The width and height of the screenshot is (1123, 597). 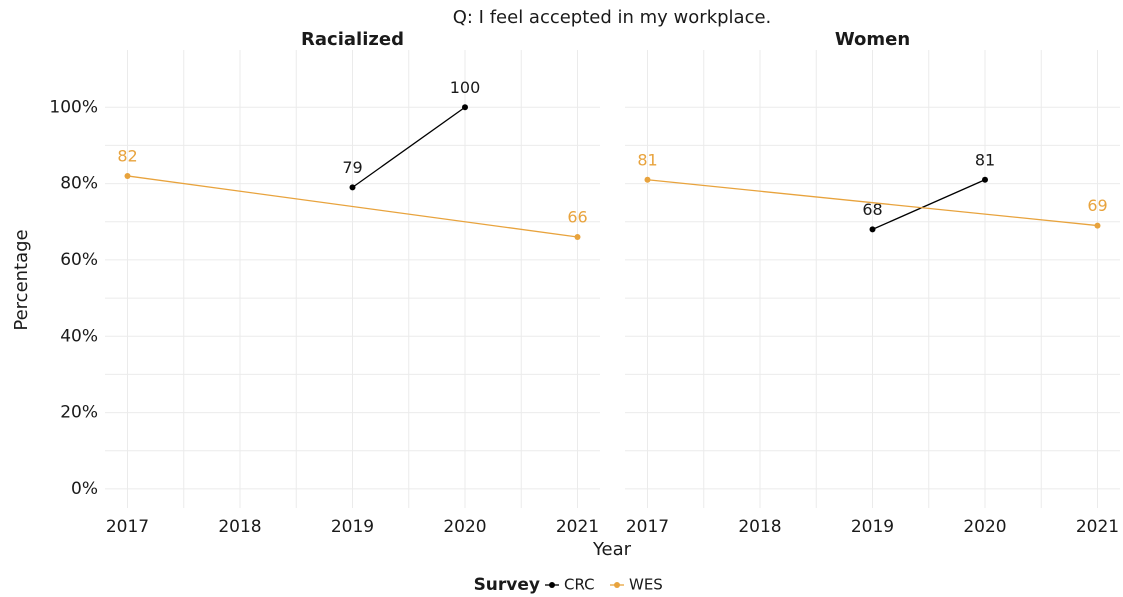 What do you see at coordinates (127, 155) in the screenshot?
I see `data-label: 82` at bounding box center [127, 155].